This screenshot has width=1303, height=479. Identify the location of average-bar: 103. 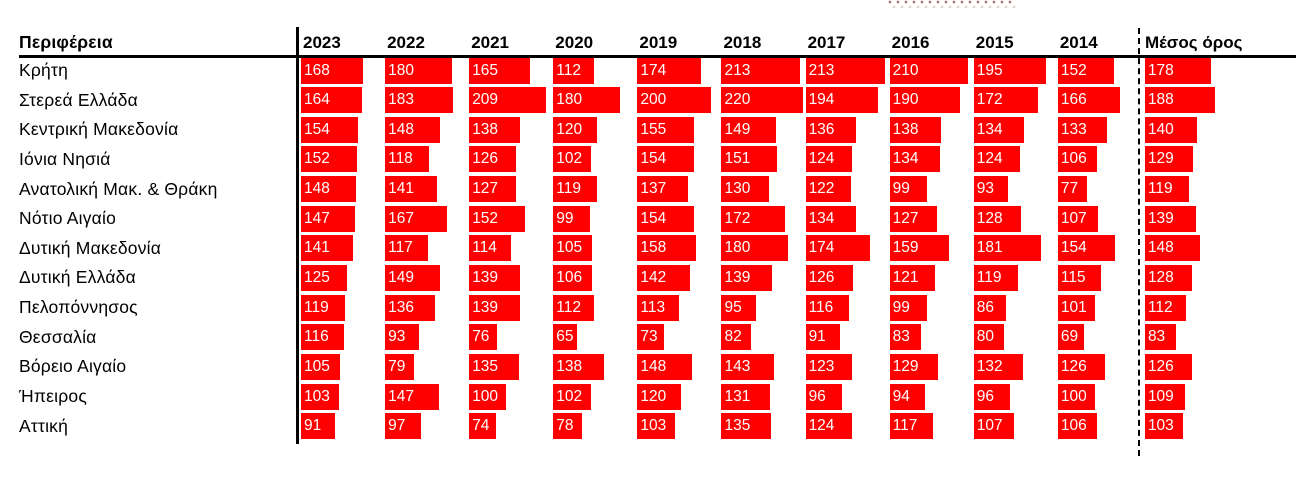
(1163, 426).